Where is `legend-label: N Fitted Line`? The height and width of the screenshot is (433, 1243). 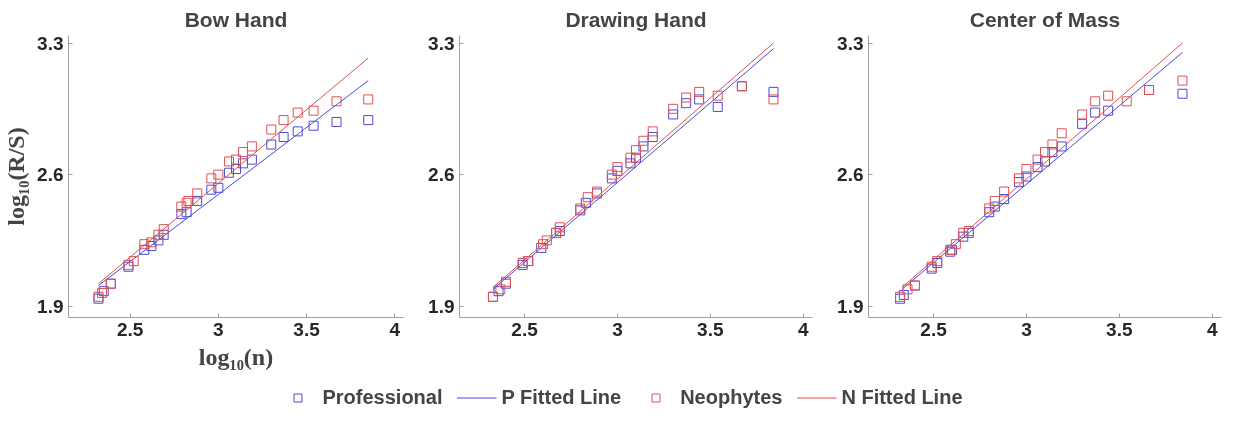 legend-label: N Fitted Line is located at coordinates (902, 397).